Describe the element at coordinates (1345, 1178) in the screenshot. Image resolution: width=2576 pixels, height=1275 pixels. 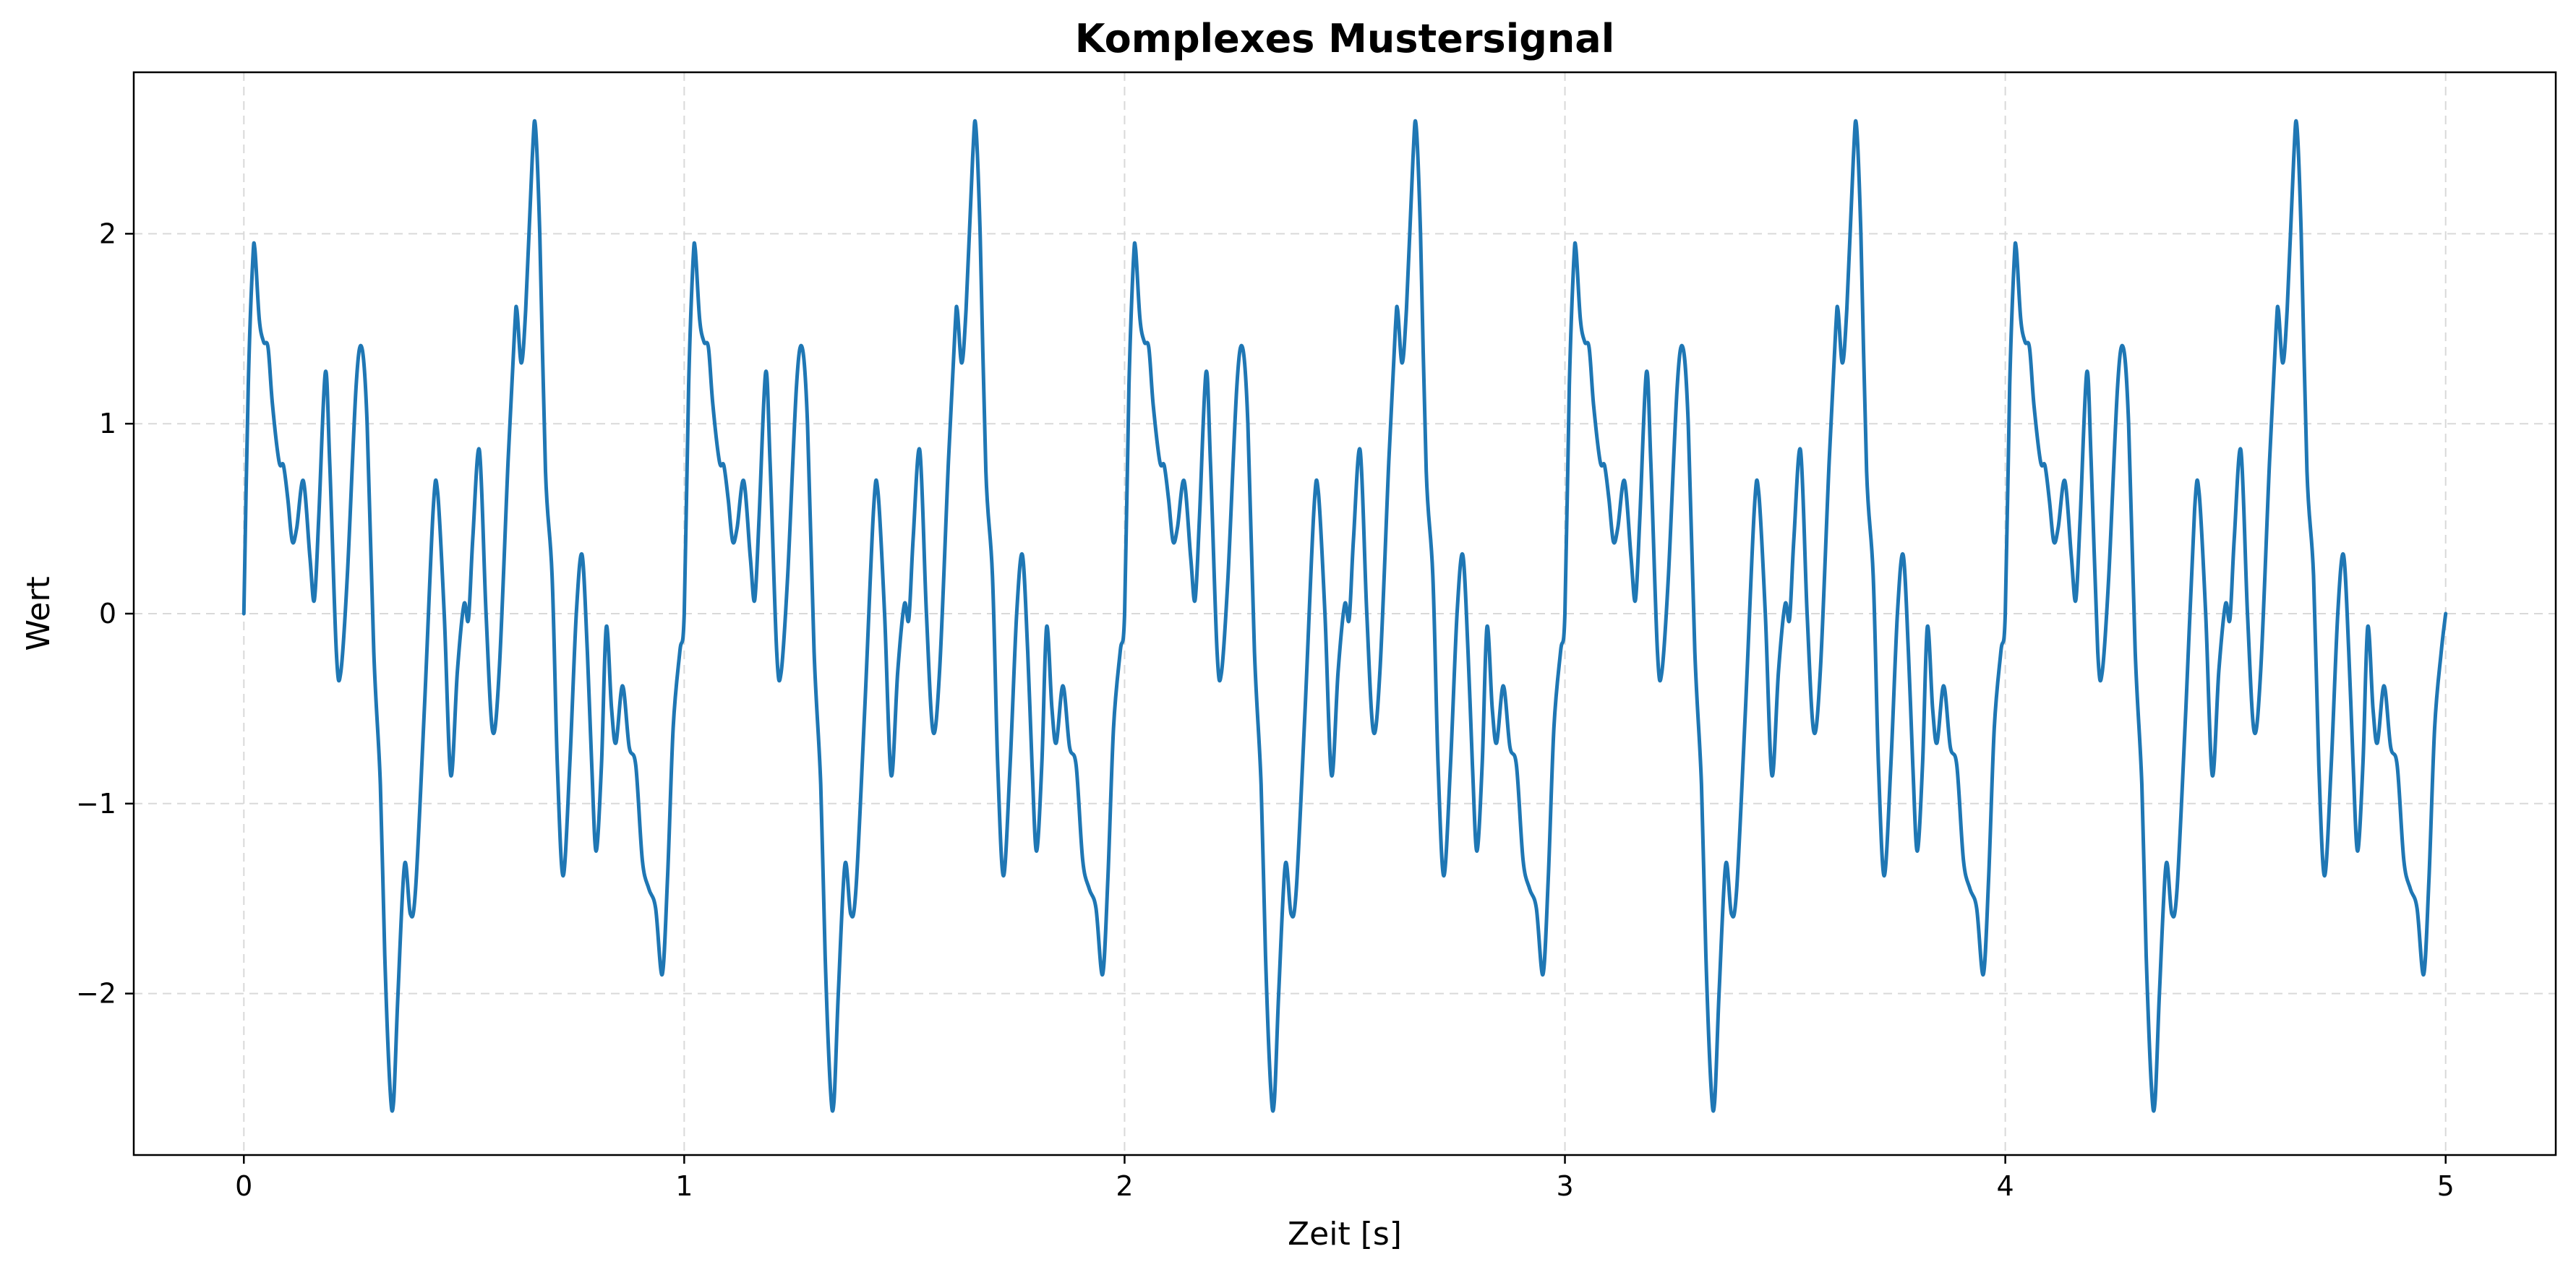
I see `x-axis-ticks: 0 1 2 3 4 5` at that location.